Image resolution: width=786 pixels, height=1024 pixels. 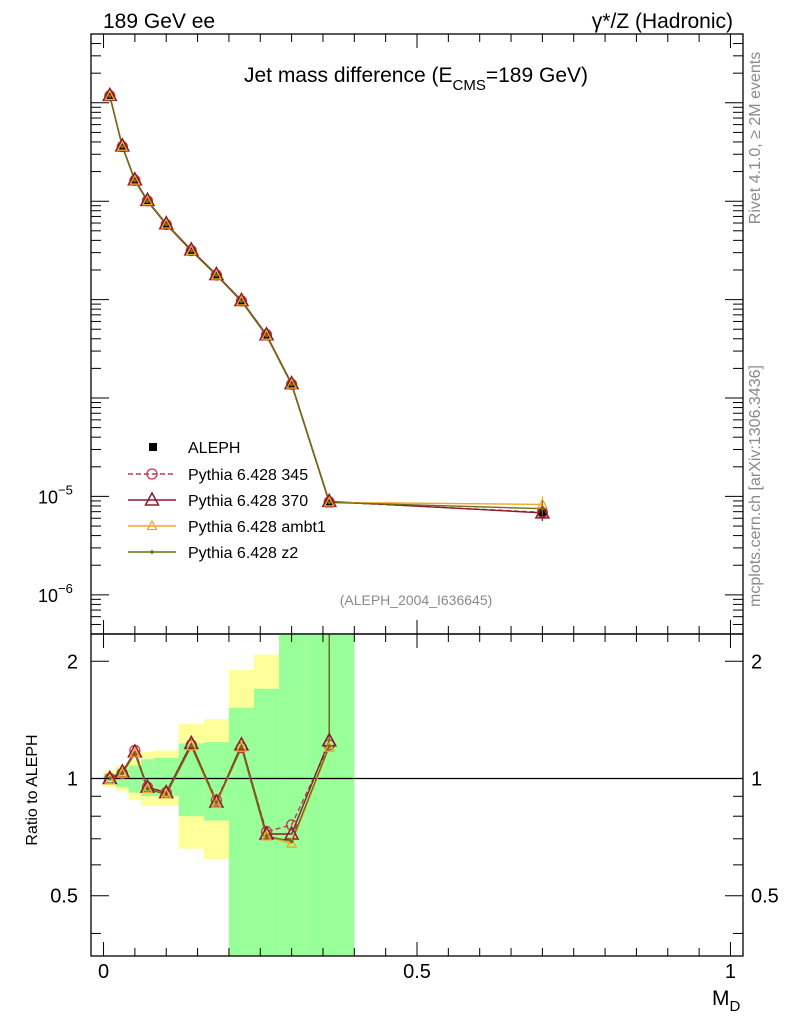 What do you see at coordinates (243, 553) in the screenshot?
I see `legend-entry-label: Pythia 6.428 z2` at bounding box center [243, 553].